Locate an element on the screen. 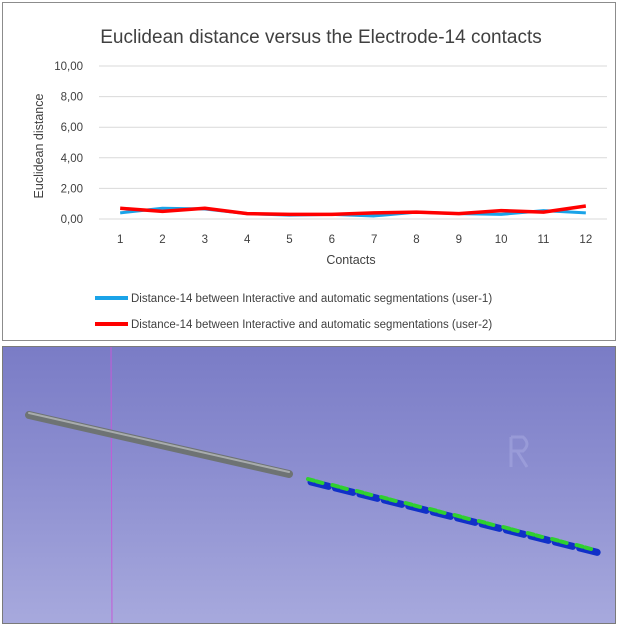 This screenshot has height=626, width=620. x-tick-label: 1 is located at coordinates (120, 240).